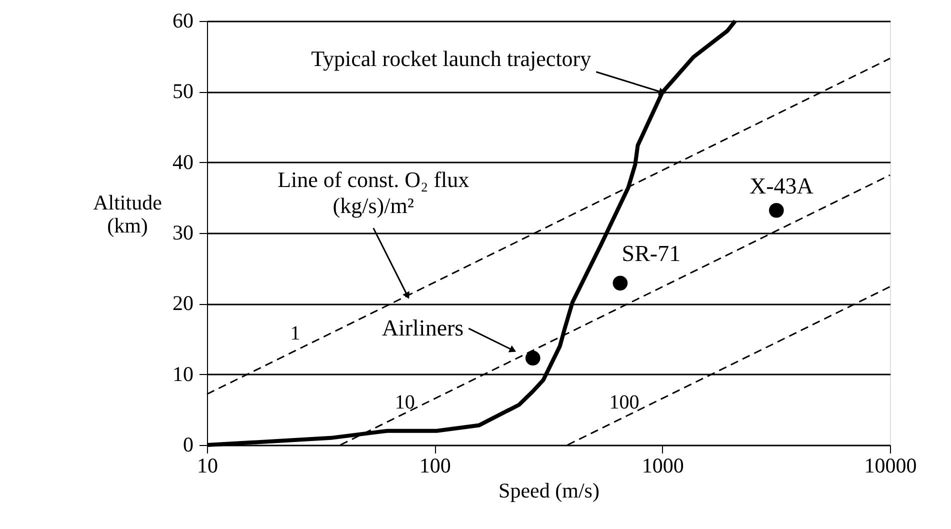 This screenshot has width=951, height=529. What do you see at coordinates (183, 162) in the screenshot?
I see `y-tick-label: 40` at bounding box center [183, 162].